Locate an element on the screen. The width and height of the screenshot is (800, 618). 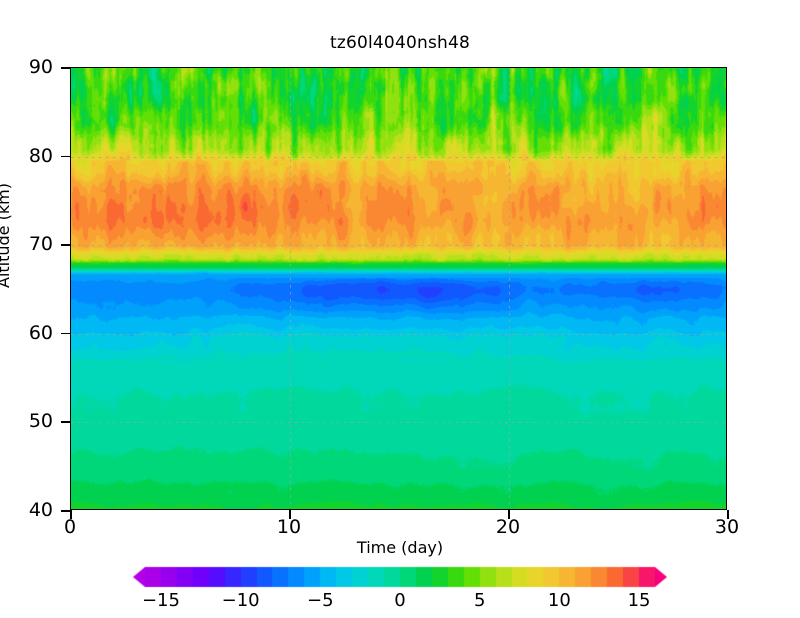
x-tick-label: 20 is located at coordinates (508, 527).